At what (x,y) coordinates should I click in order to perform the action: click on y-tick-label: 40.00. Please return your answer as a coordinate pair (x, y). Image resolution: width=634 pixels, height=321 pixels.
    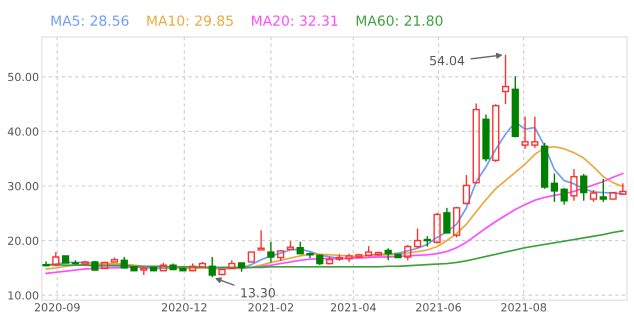
    Looking at the image, I should click on (23, 131).